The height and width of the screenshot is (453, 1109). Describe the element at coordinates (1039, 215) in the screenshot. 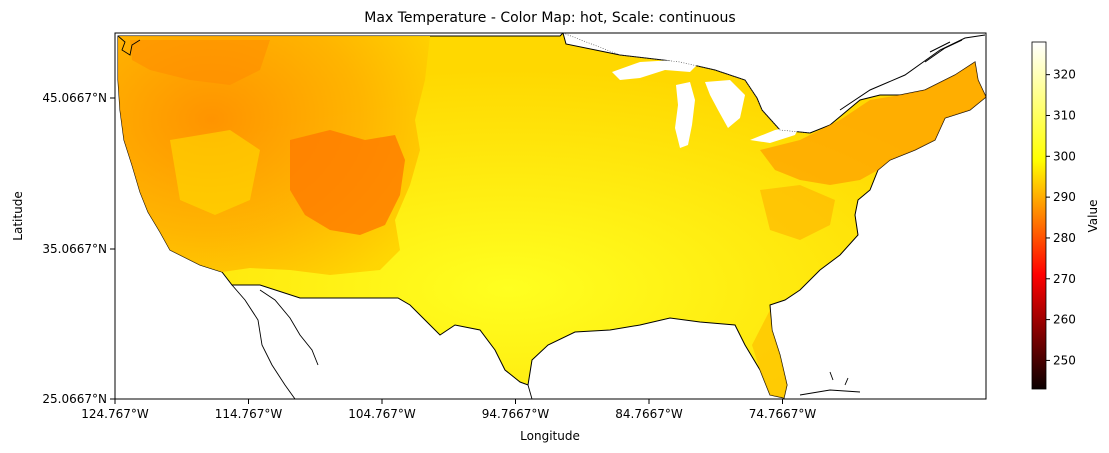

I see `colorbar` at that location.